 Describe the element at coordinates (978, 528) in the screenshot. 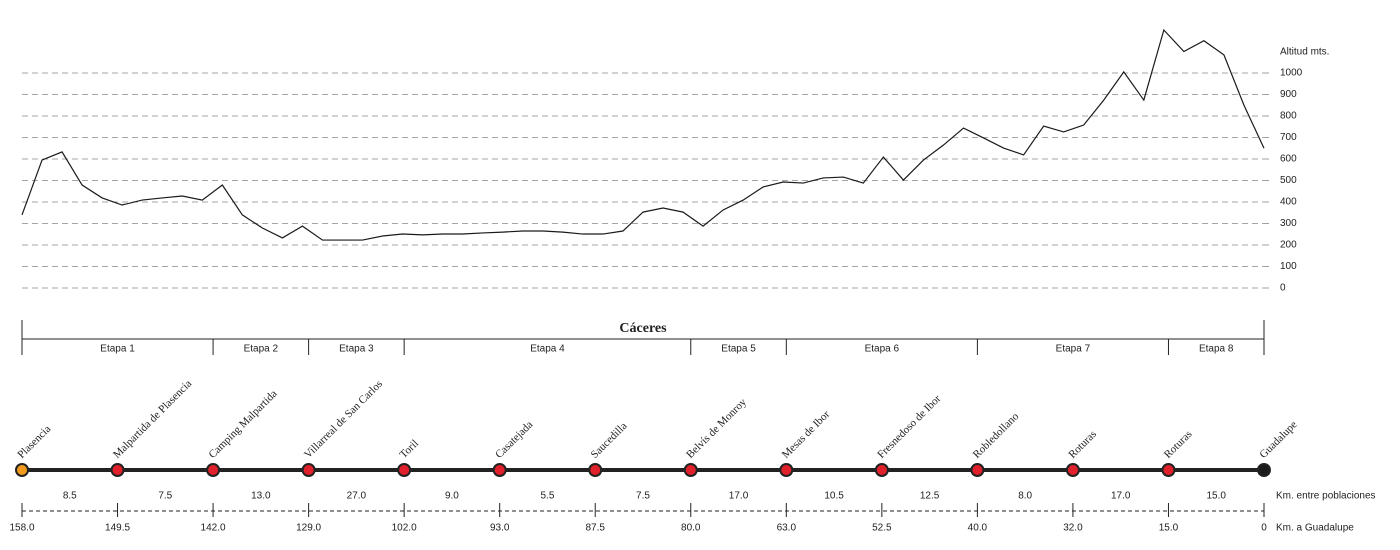

I see `remaining-km: 40.0` at that location.